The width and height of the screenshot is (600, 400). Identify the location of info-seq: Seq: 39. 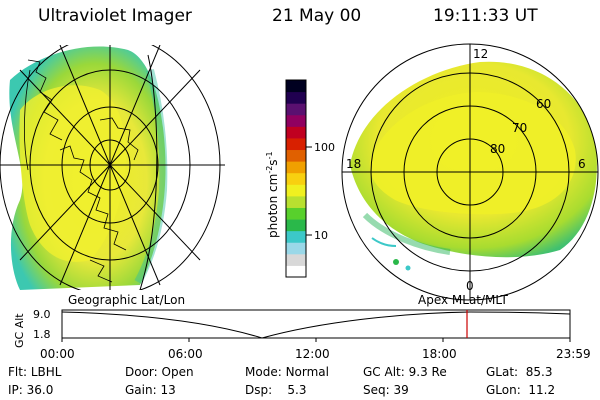
(386, 390).